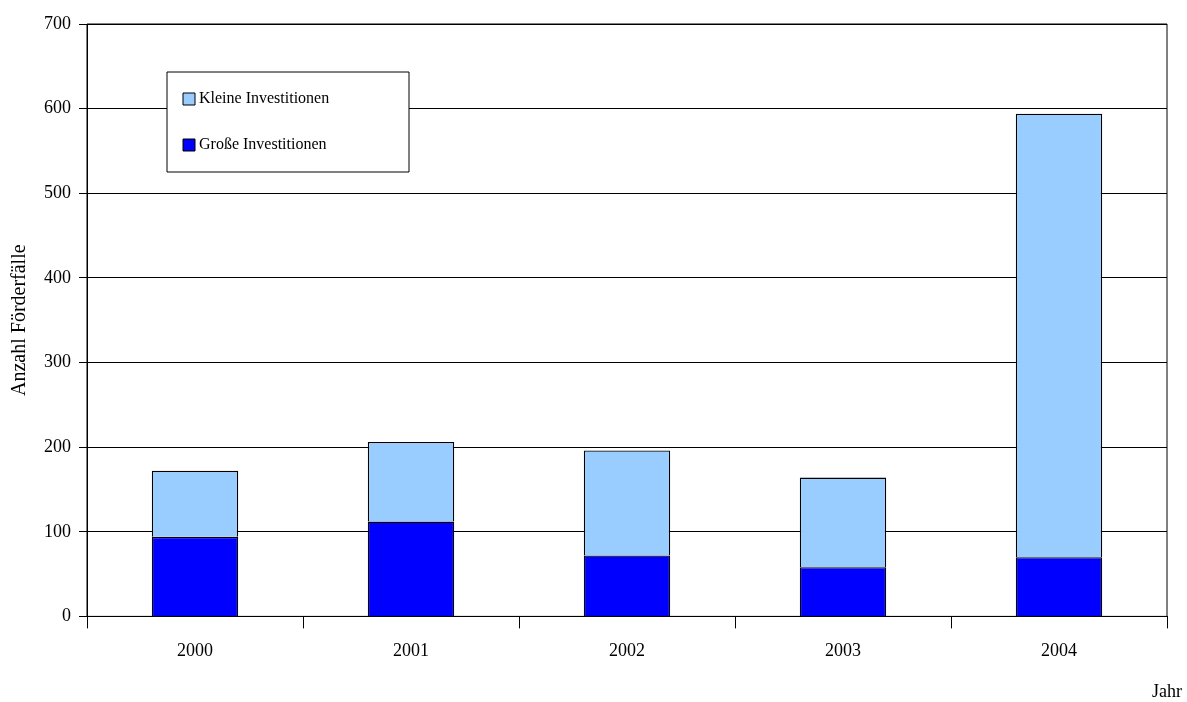 The width and height of the screenshot is (1187, 702). I want to click on y-tick-label: 500, so click(57, 191).